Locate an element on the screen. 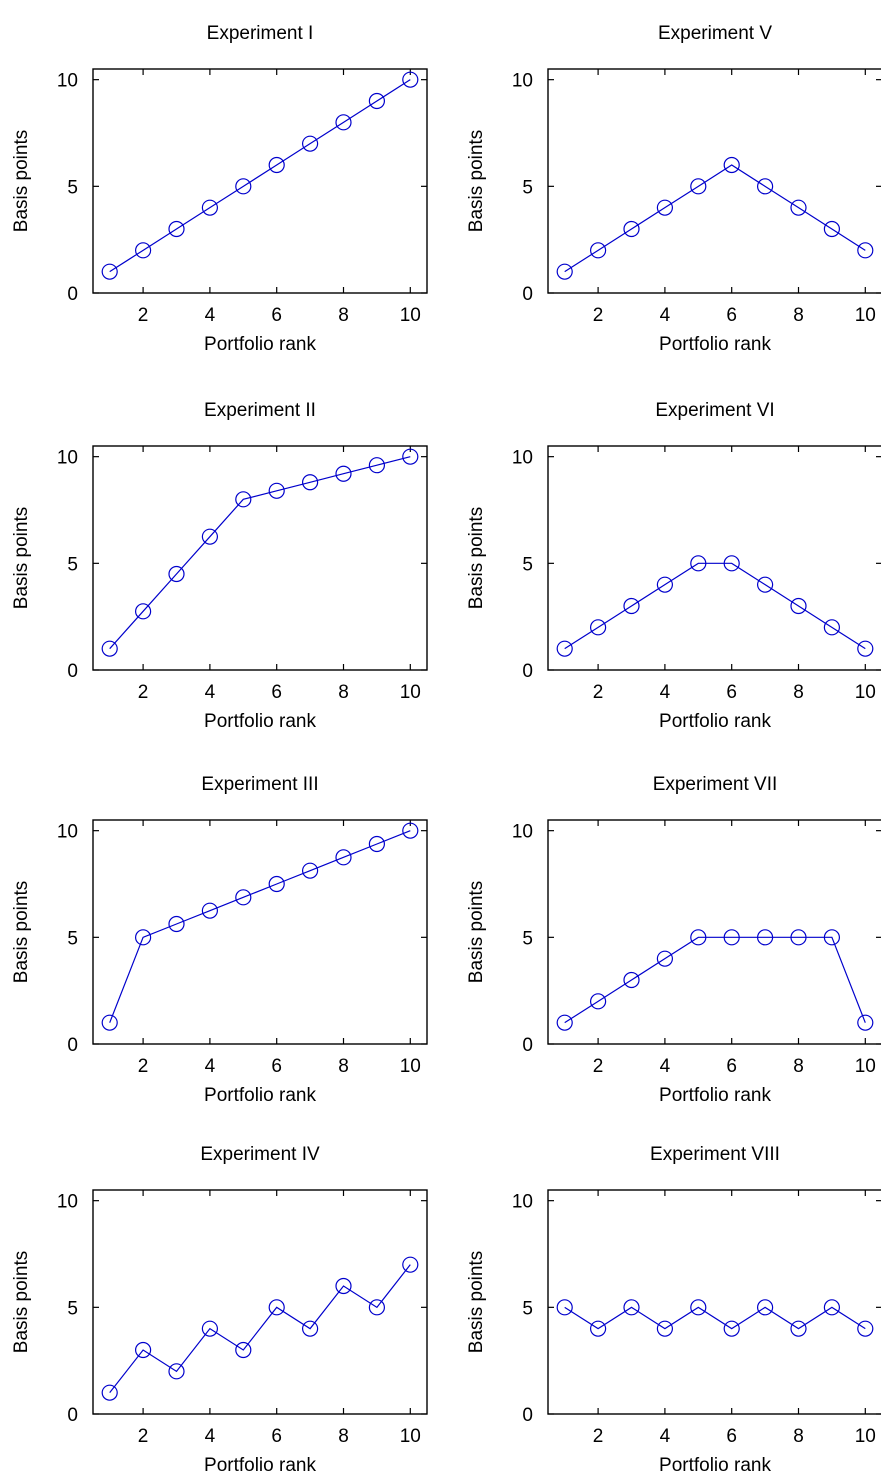 This screenshot has height=1479, width=881. x-tick-label: 6 is located at coordinates (276, 315).